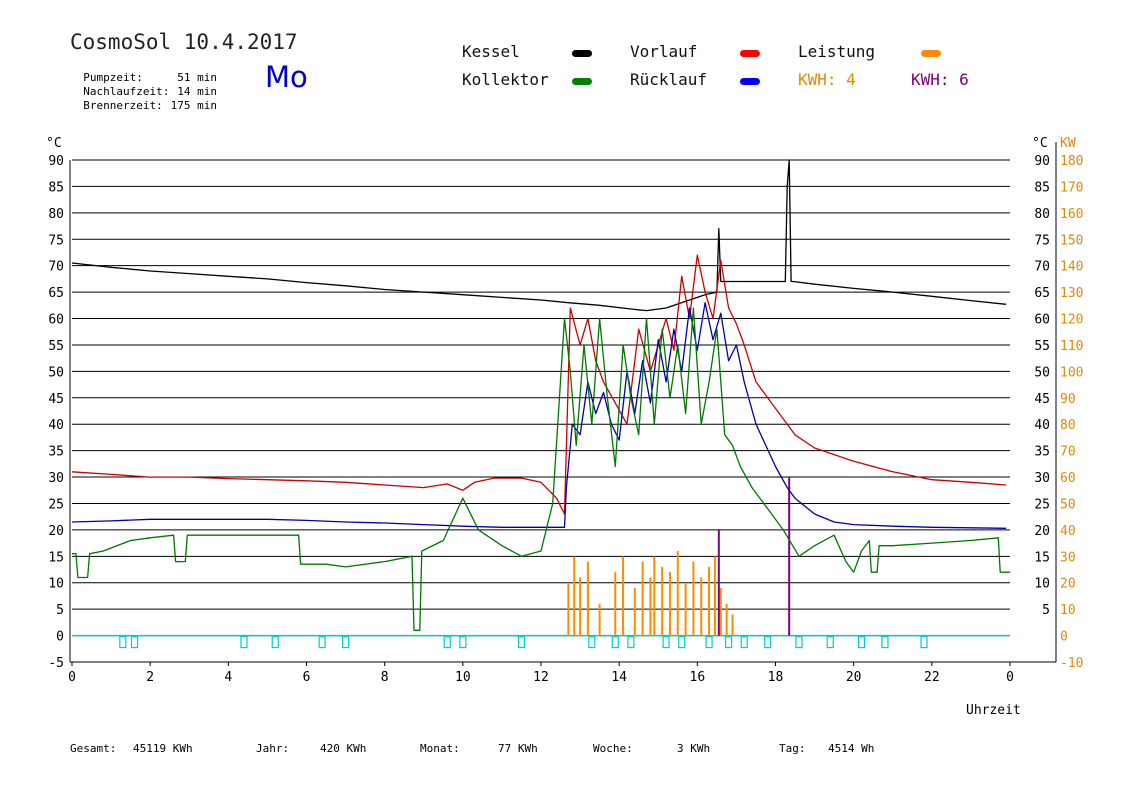 This screenshot has height=812, width=1148. Describe the element at coordinates (776, 677) in the screenshot. I see `x-tick-label: 18` at that location.